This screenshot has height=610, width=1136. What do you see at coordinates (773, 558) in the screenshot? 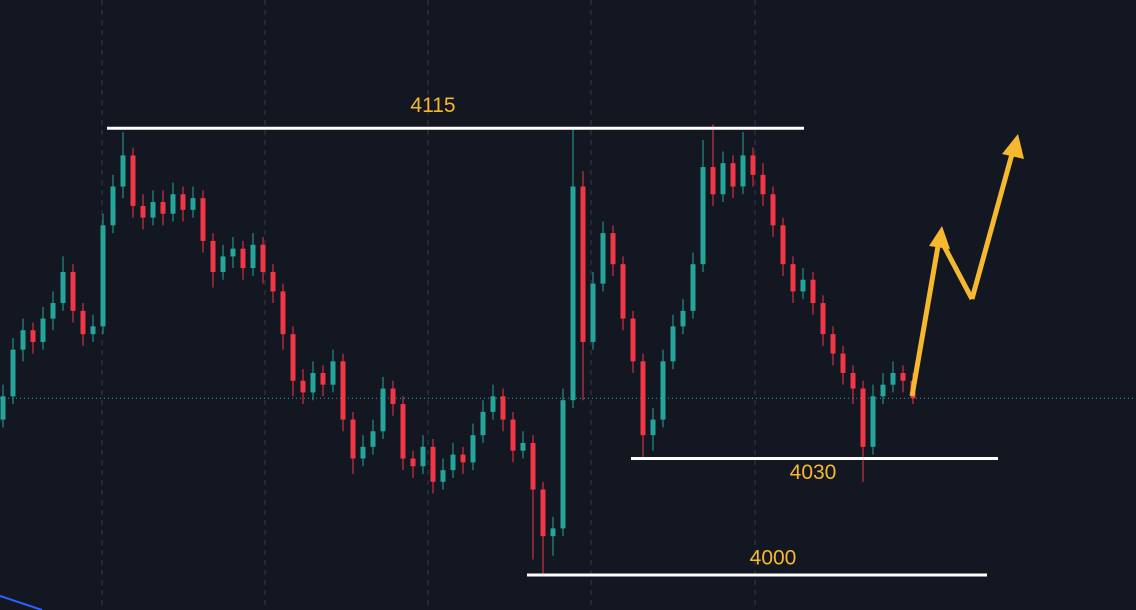
I see `level-label: 4000` at bounding box center [773, 558].